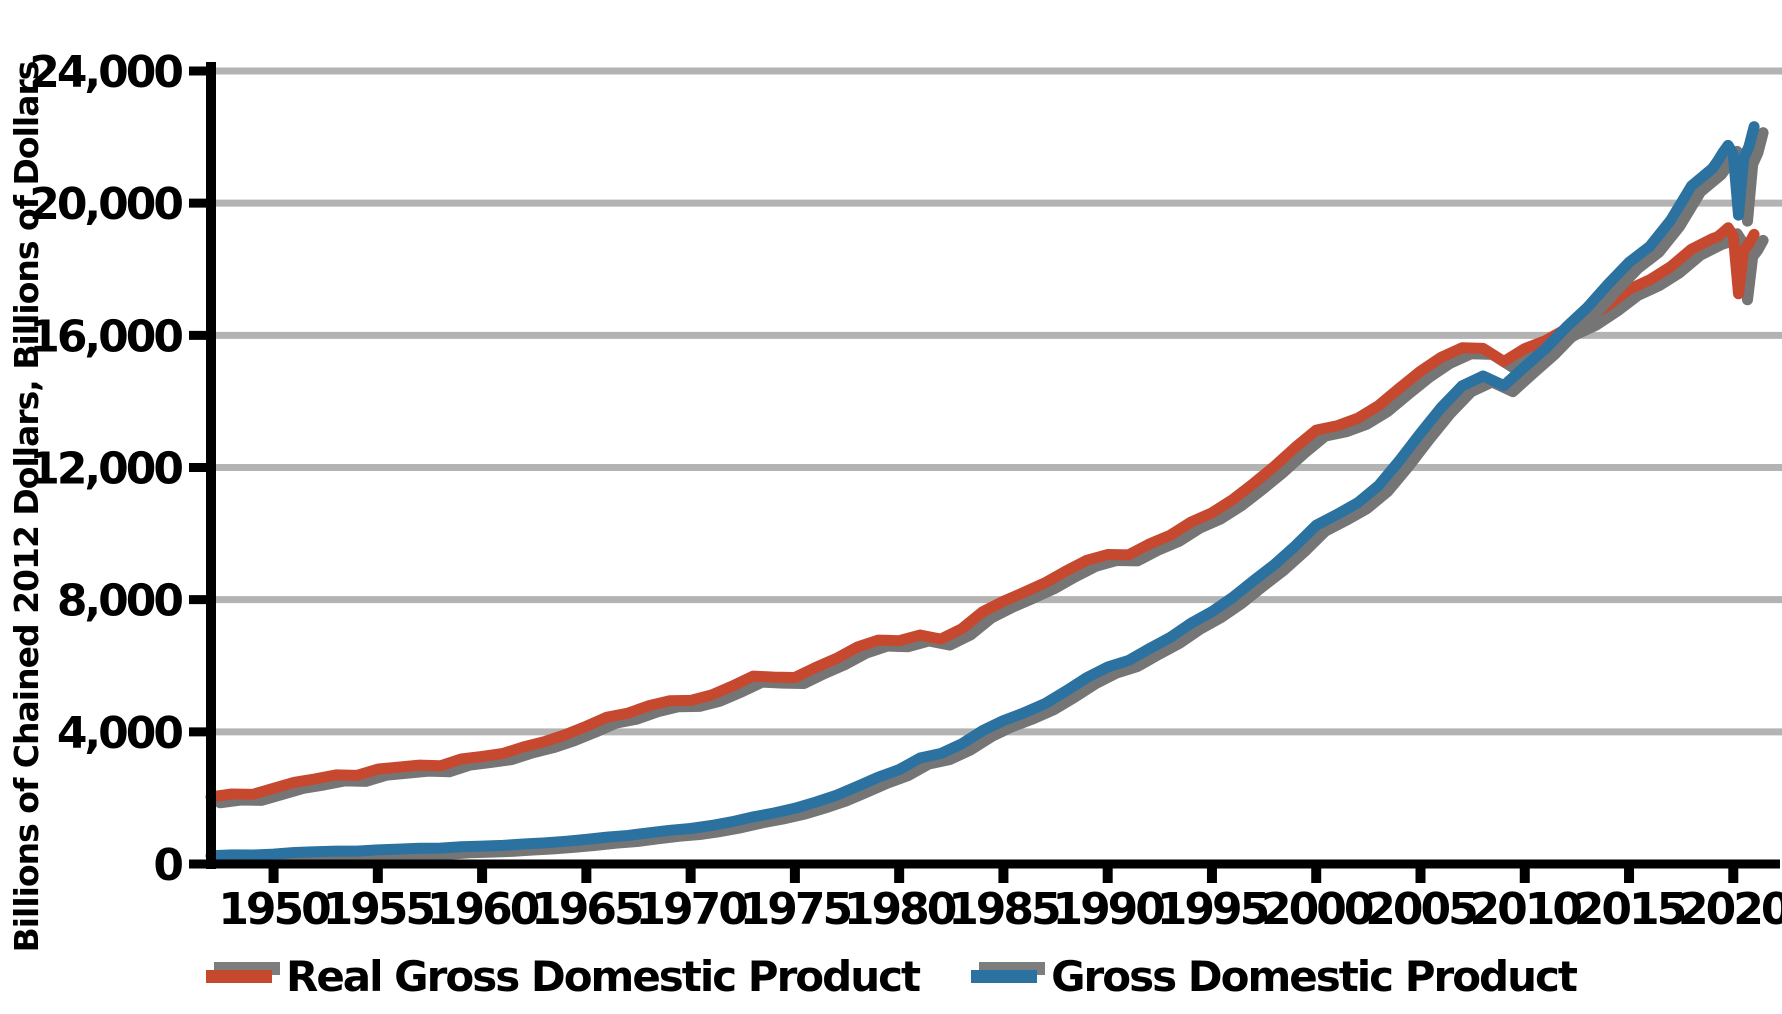  Describe the element at coordinates (274, 909) in the screenshot. I see `x-axis-tick-label: 1950` at that location.